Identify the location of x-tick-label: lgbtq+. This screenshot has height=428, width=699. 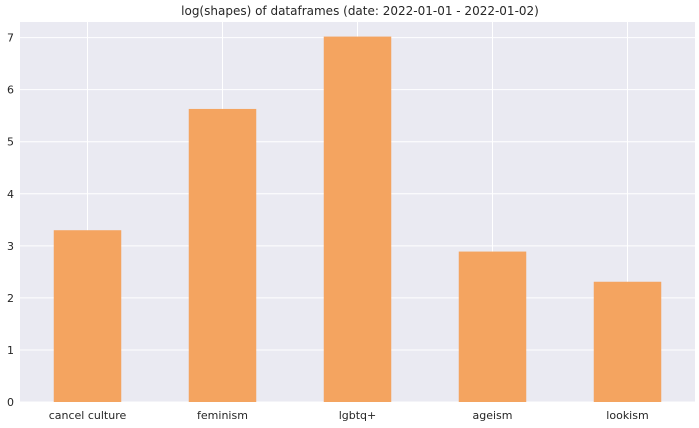
(358, 415).